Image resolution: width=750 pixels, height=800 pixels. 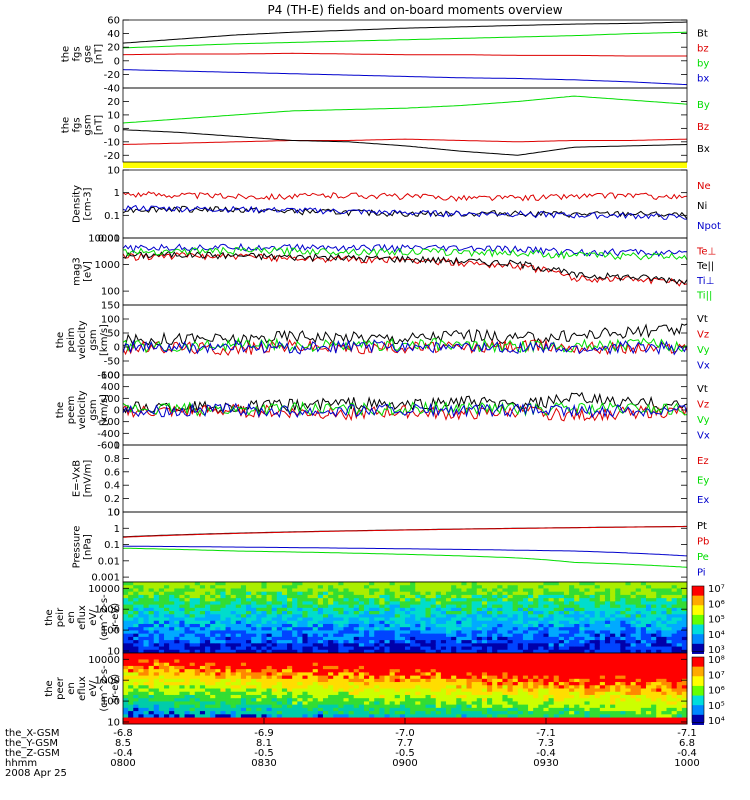 What do you see at coordinates (716, 589) in the screenshot?
I see `colorbar-tick-label: 10⁷` at bounding box center [716, 589].